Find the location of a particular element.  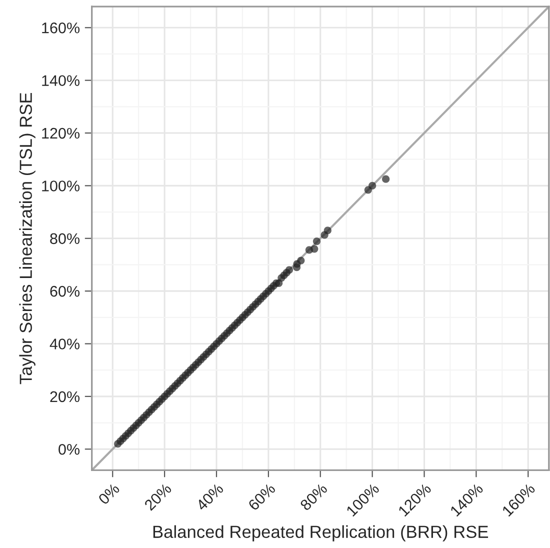

y-tick-label: 140% is located at coordinates (61, 80).